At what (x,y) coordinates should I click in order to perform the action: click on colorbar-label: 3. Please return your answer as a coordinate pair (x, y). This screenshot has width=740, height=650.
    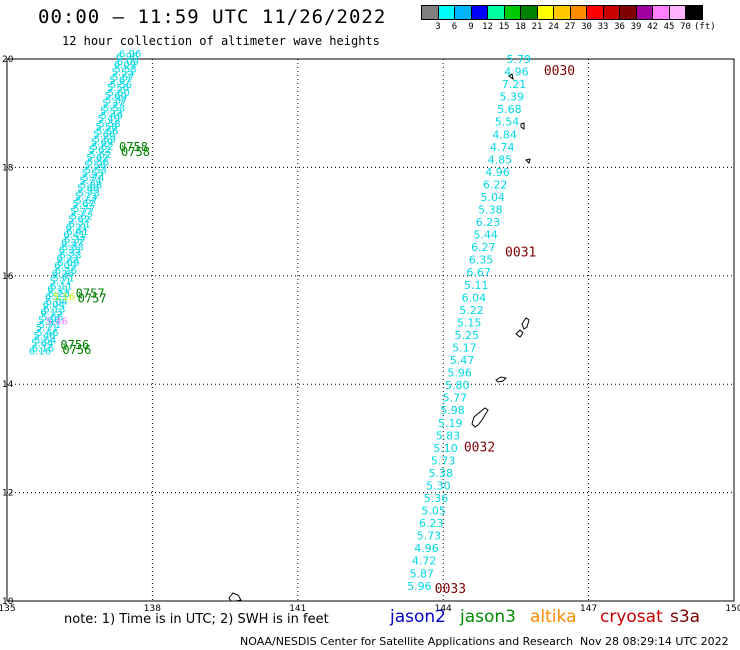
    Looking at the image, I should click on (438, 27).